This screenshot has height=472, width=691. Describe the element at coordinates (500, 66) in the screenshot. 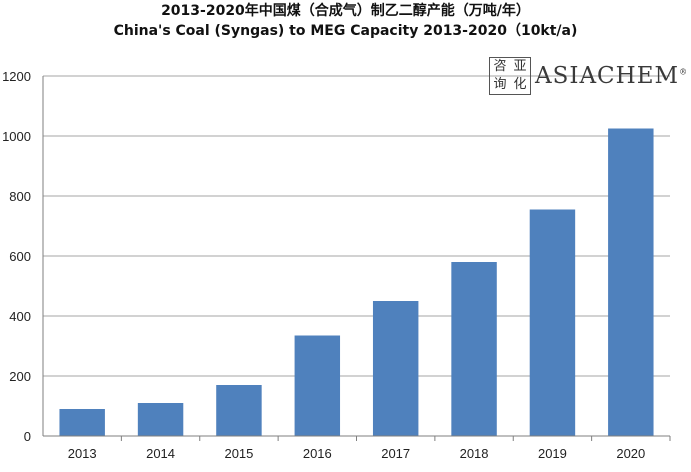

I see `logo-seal-char: 咨` at that location.